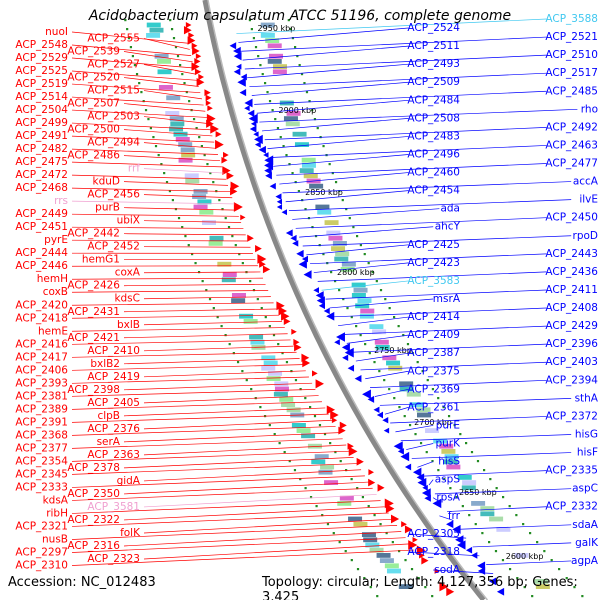 The image size is (600, 600). Describe the element at coordinates (56, 500) in the screenshot. I see `gene-label-left: kdsA` at that location.